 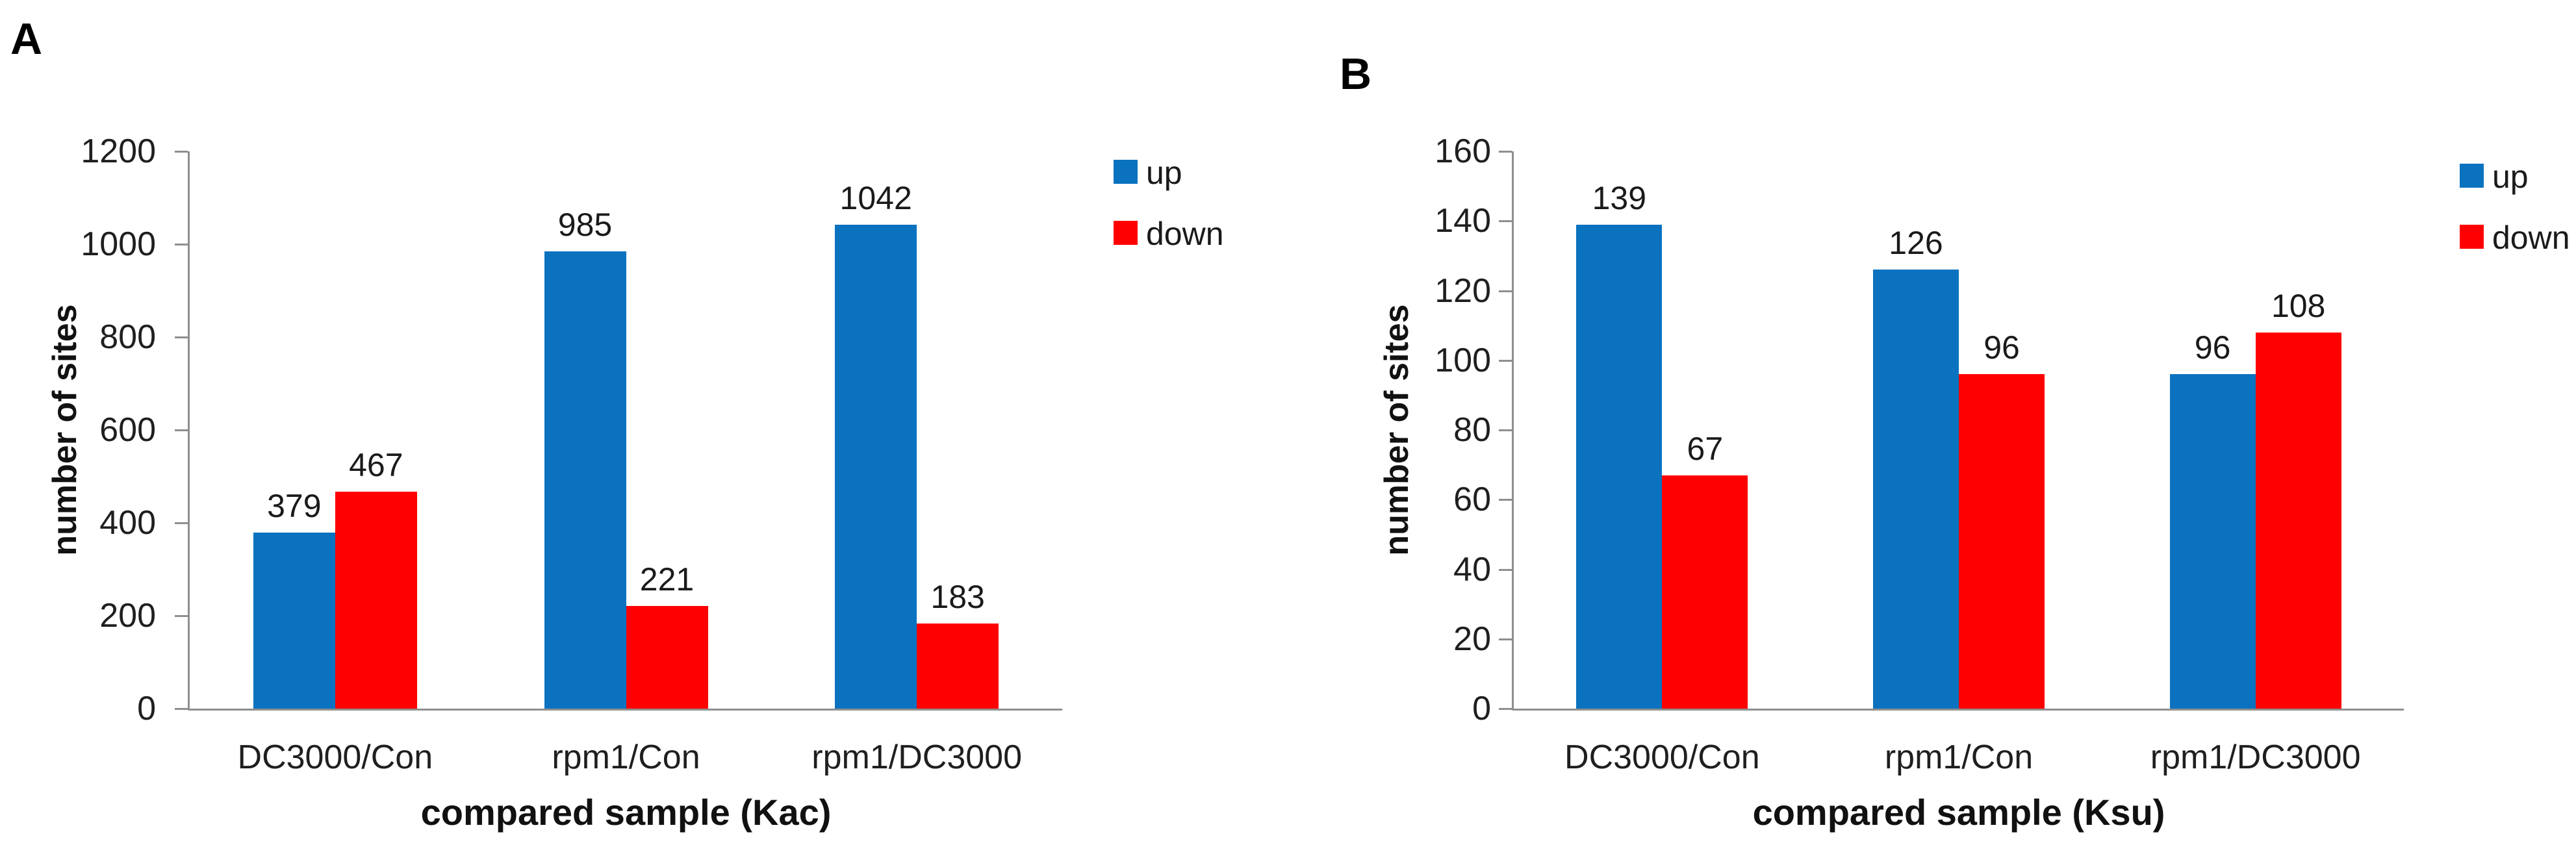 What do you see at coordinates (294, 506) in the screenshot?
I see `bar-value-label: 379` at bounding box center [294, 506].